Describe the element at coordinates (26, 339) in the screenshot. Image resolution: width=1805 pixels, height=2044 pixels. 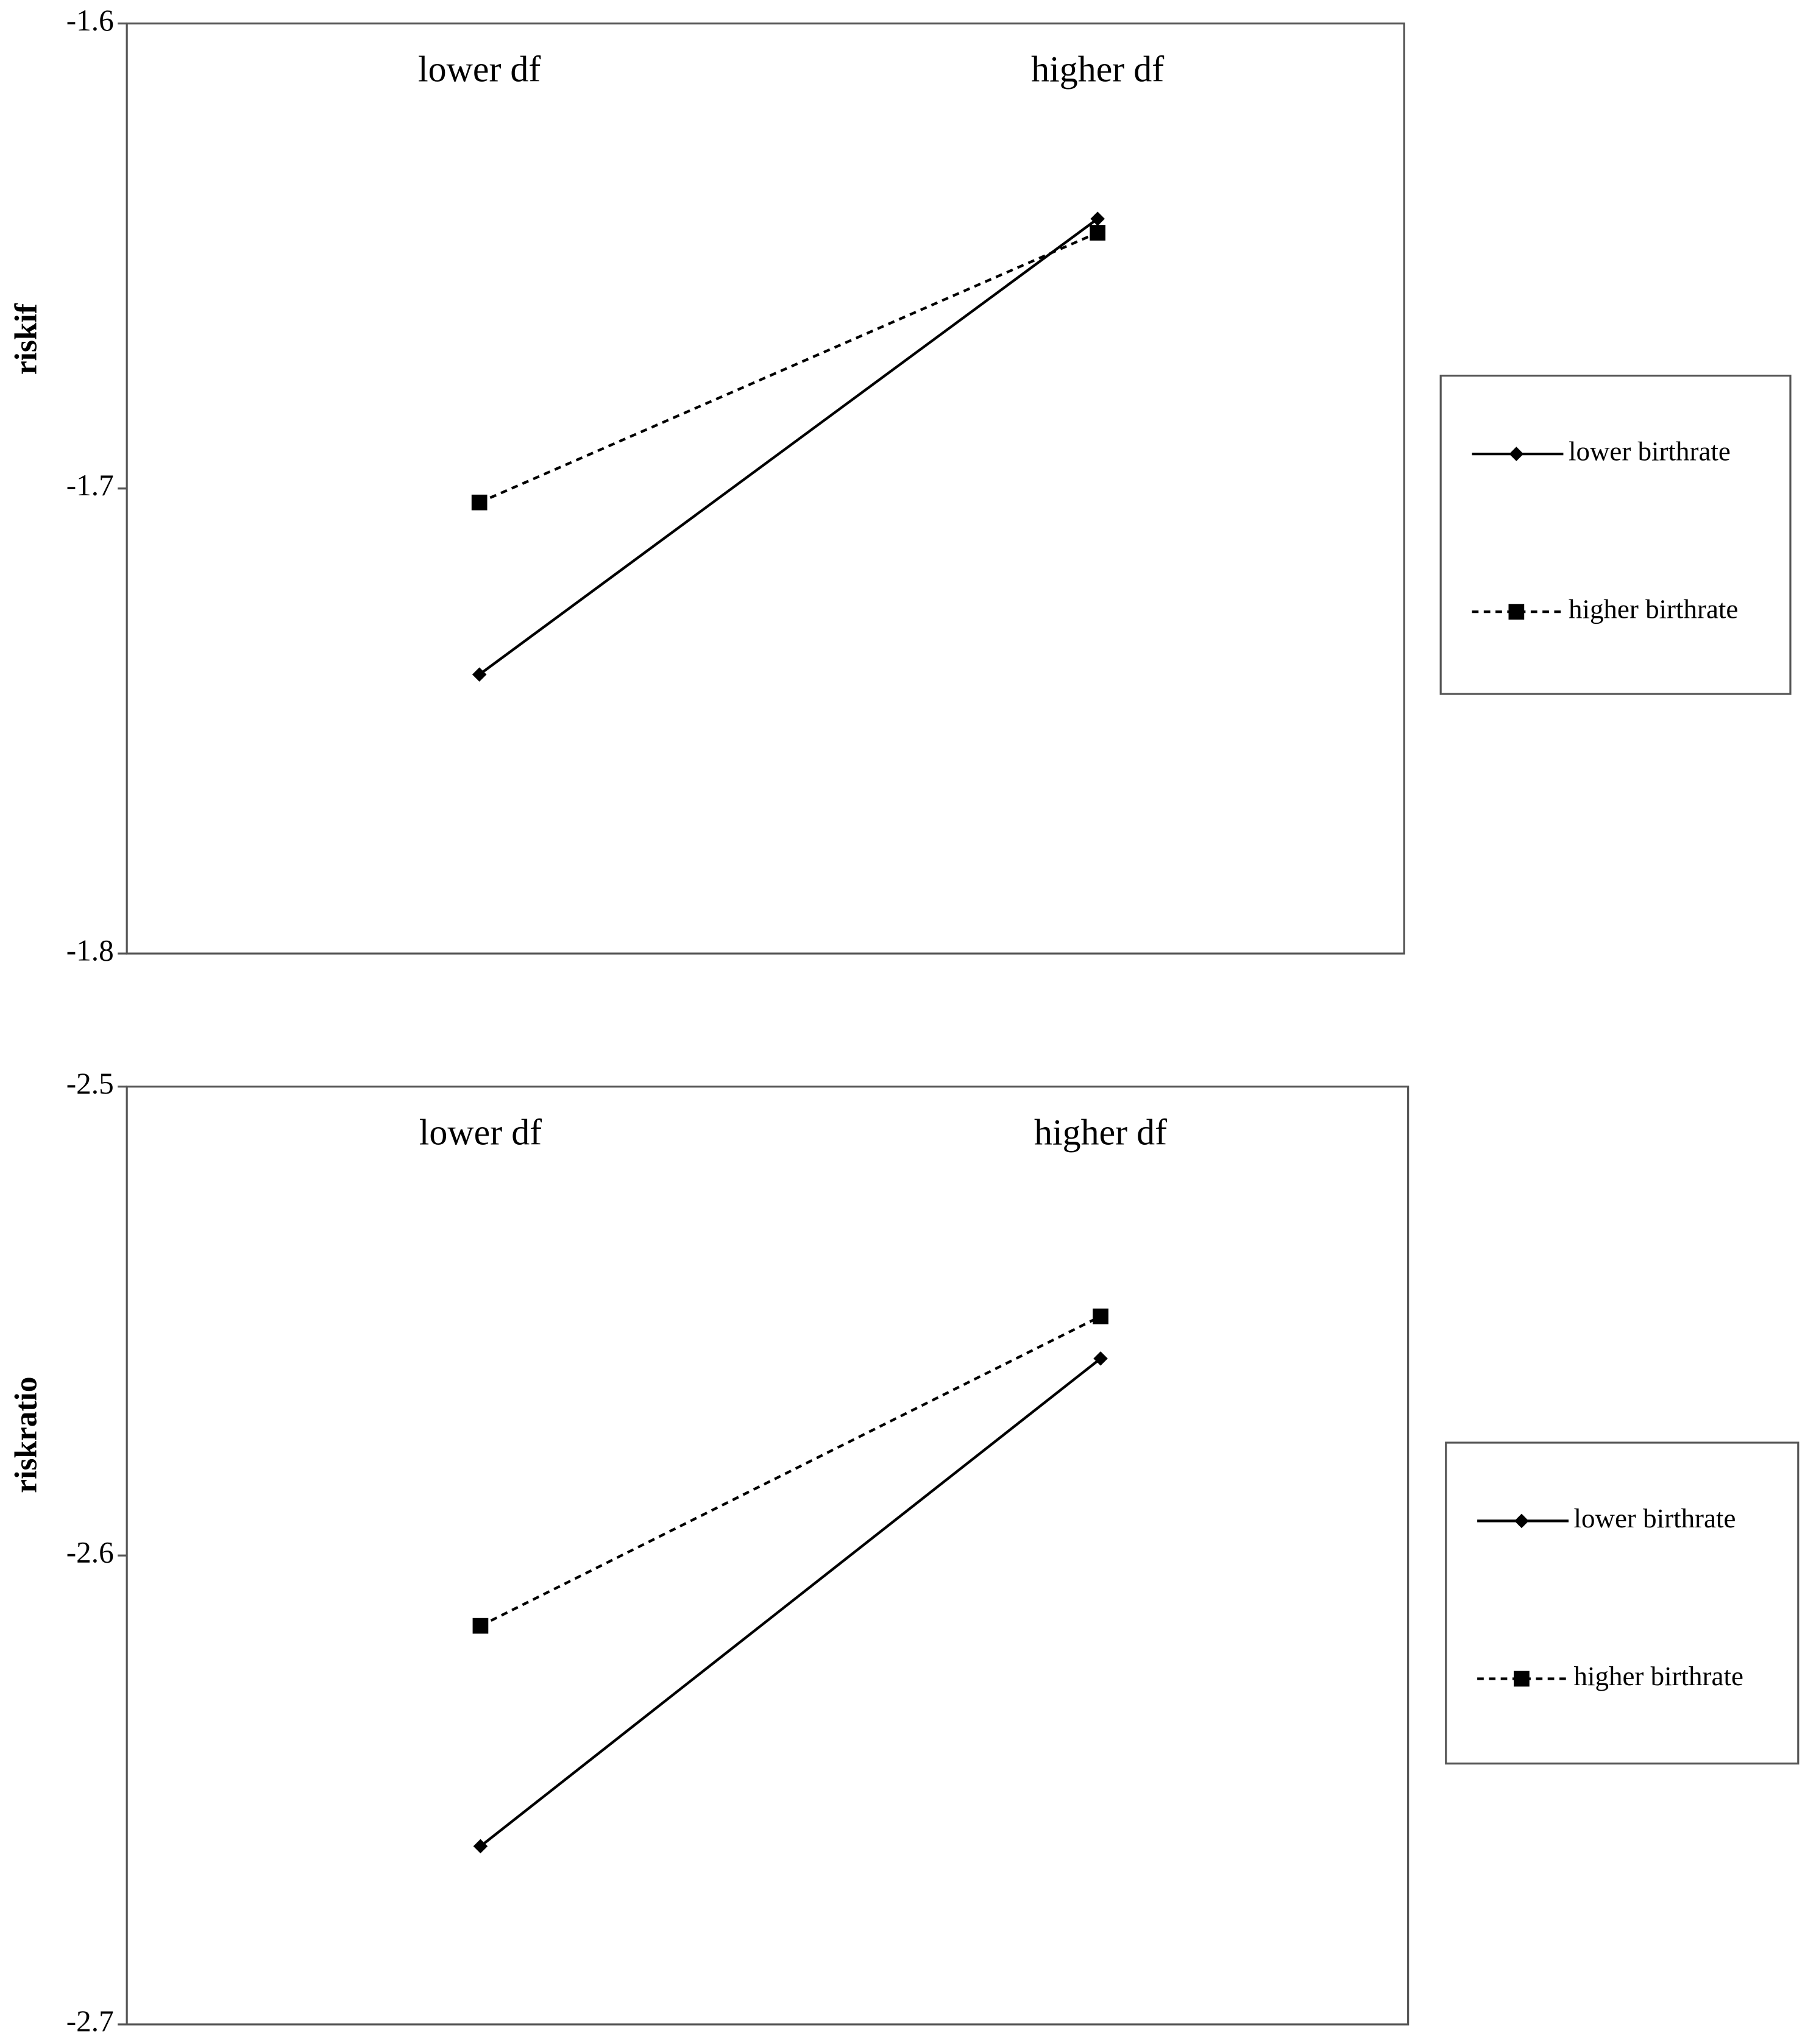
I see `y-axis-label: riskif` at that location.